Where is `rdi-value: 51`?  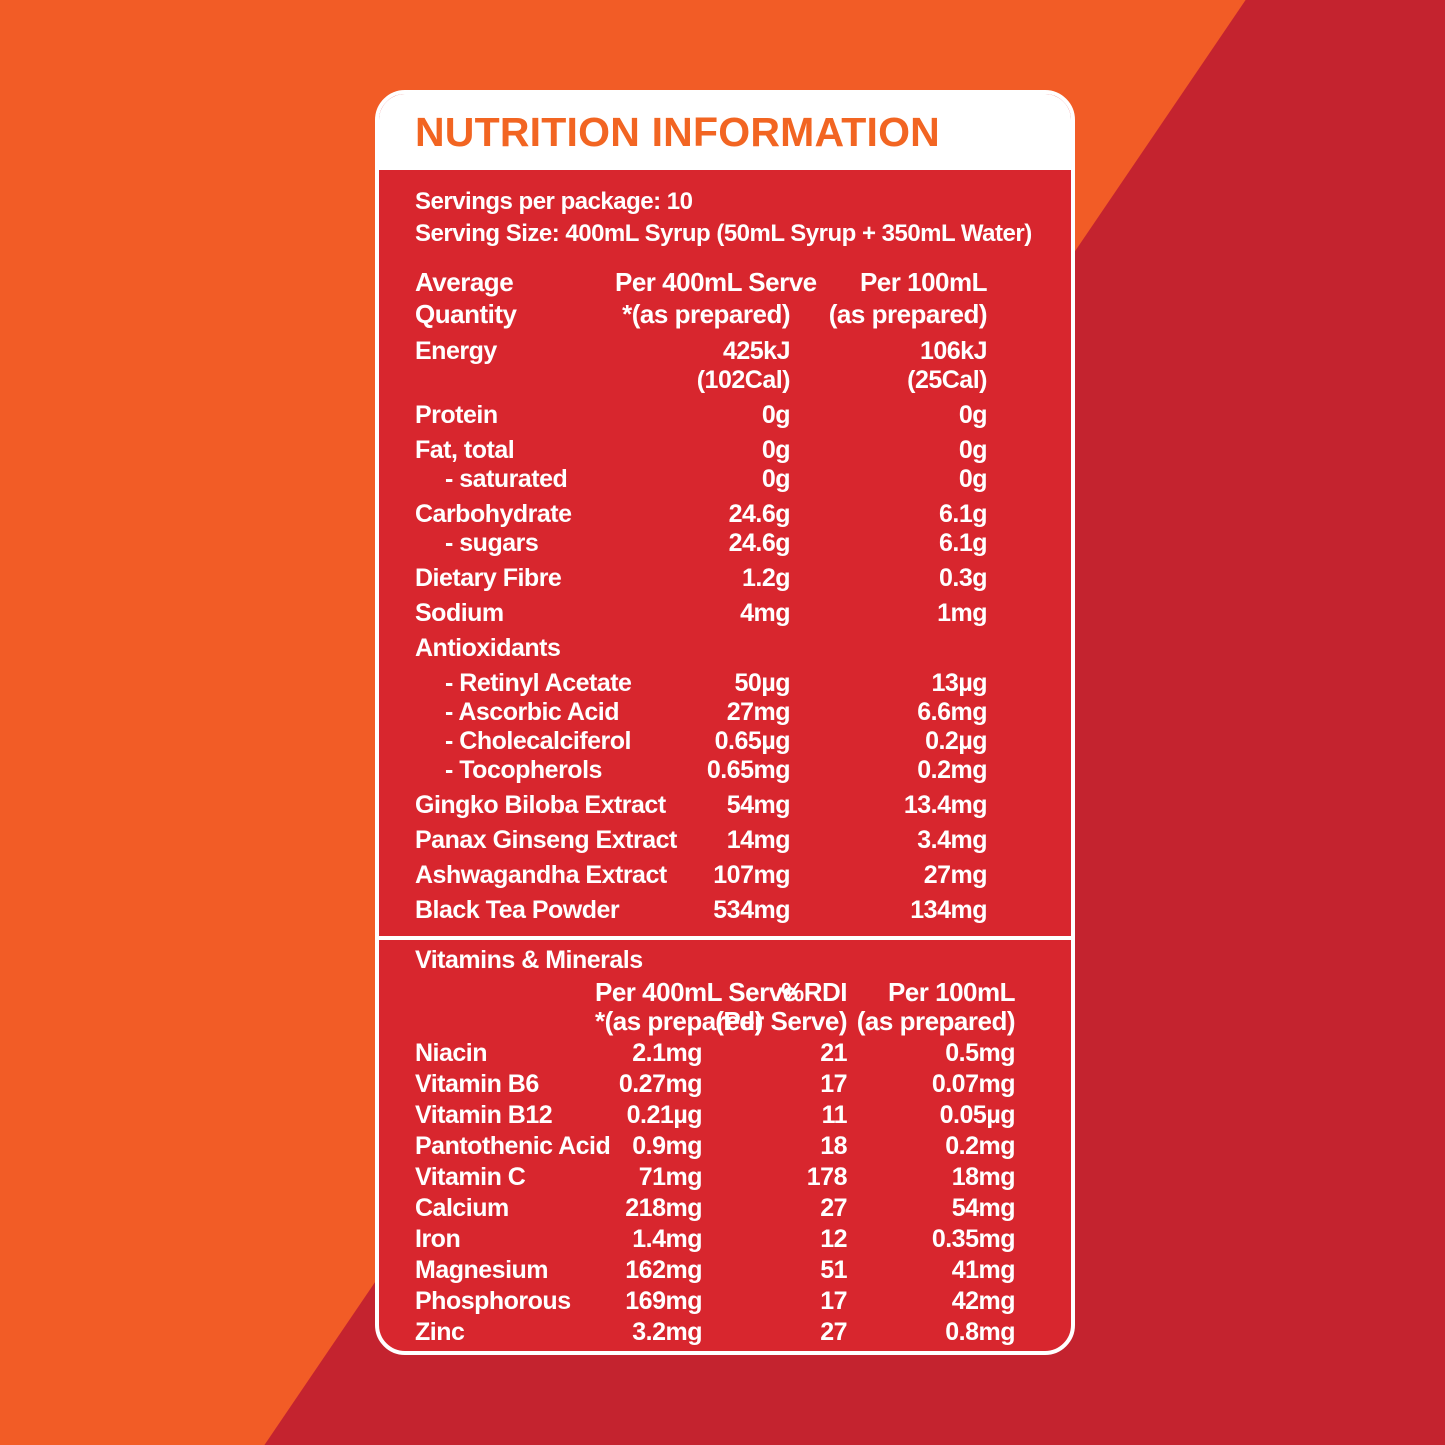 rdi-value: 51 is located at coordinates (833, 1270).